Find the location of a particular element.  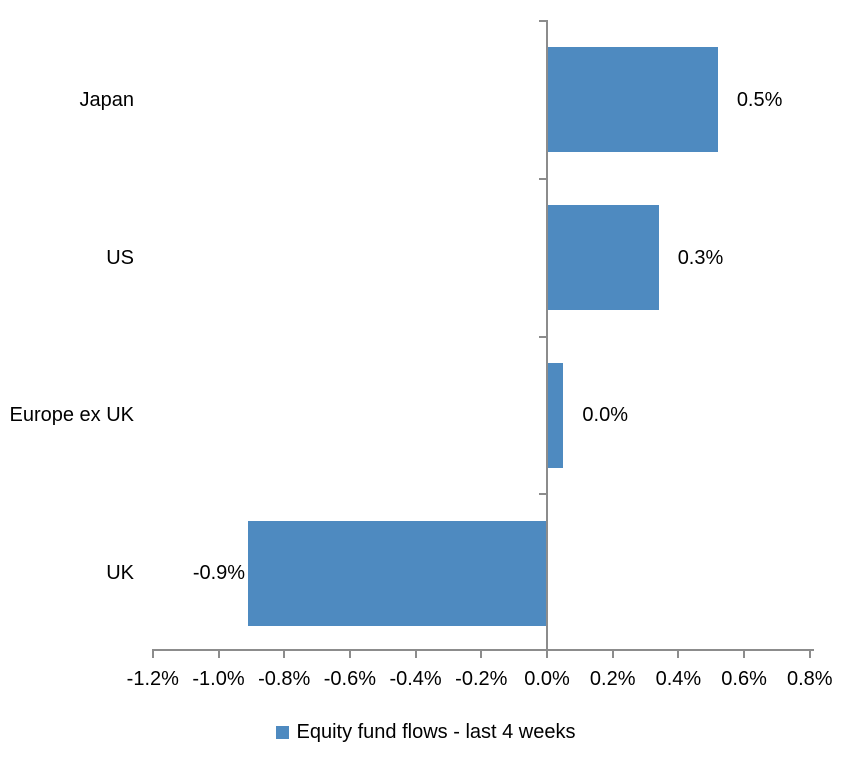

value-label: 0.3% is located at coordinates (700, 257).